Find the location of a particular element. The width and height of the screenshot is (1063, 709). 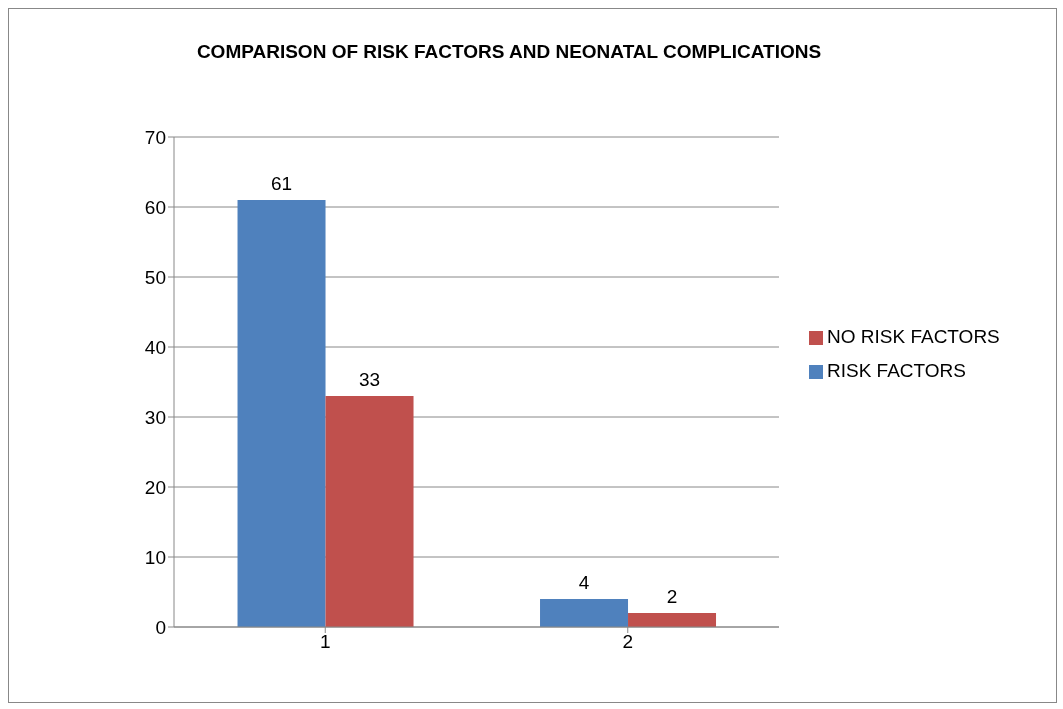

y-tick-label: 30 is located at coordinates (155, 417).